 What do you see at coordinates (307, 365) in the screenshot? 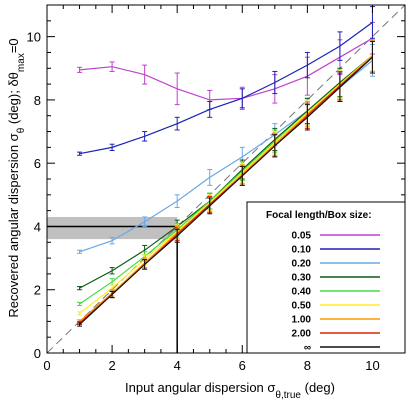
I see `x-tick-label: 8` at bounding box center [307, 365].